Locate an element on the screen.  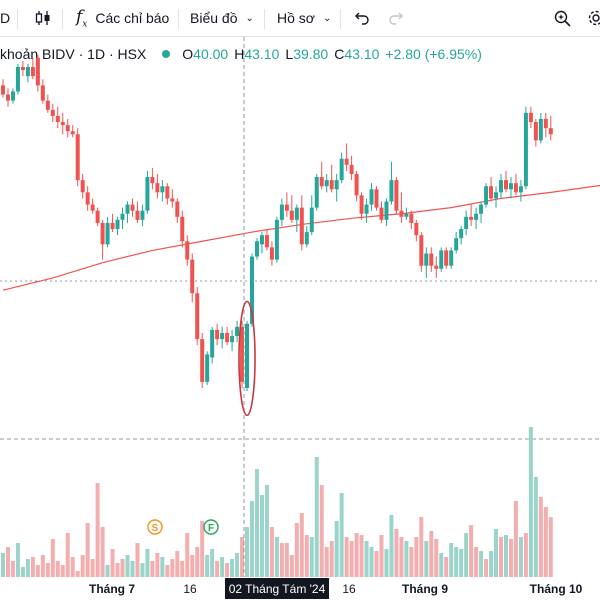
high-value: 43.10 is located at coordinates (262, 54).